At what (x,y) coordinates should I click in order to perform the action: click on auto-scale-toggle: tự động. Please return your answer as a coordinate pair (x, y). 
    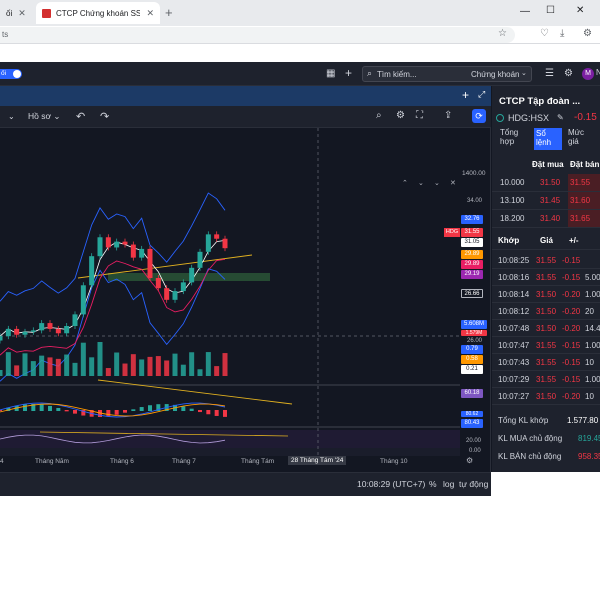
    Looking at the image, I should click on (474, 484).